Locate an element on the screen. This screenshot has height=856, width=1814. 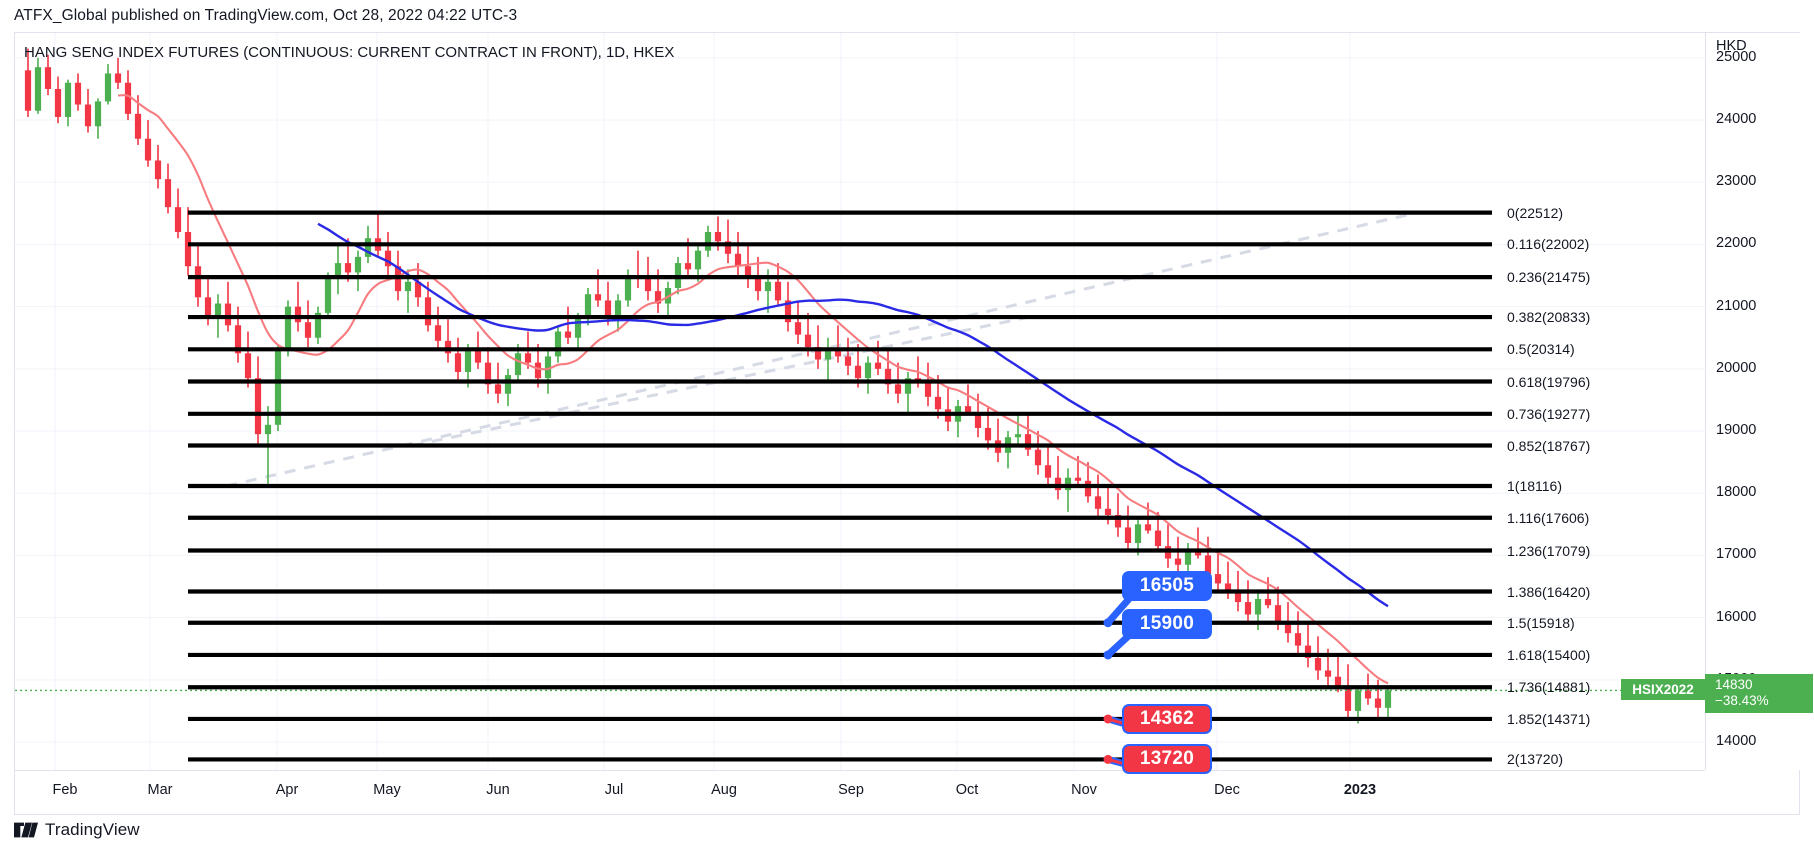
time-axis-tick: May is located at coordinates (387, 790).